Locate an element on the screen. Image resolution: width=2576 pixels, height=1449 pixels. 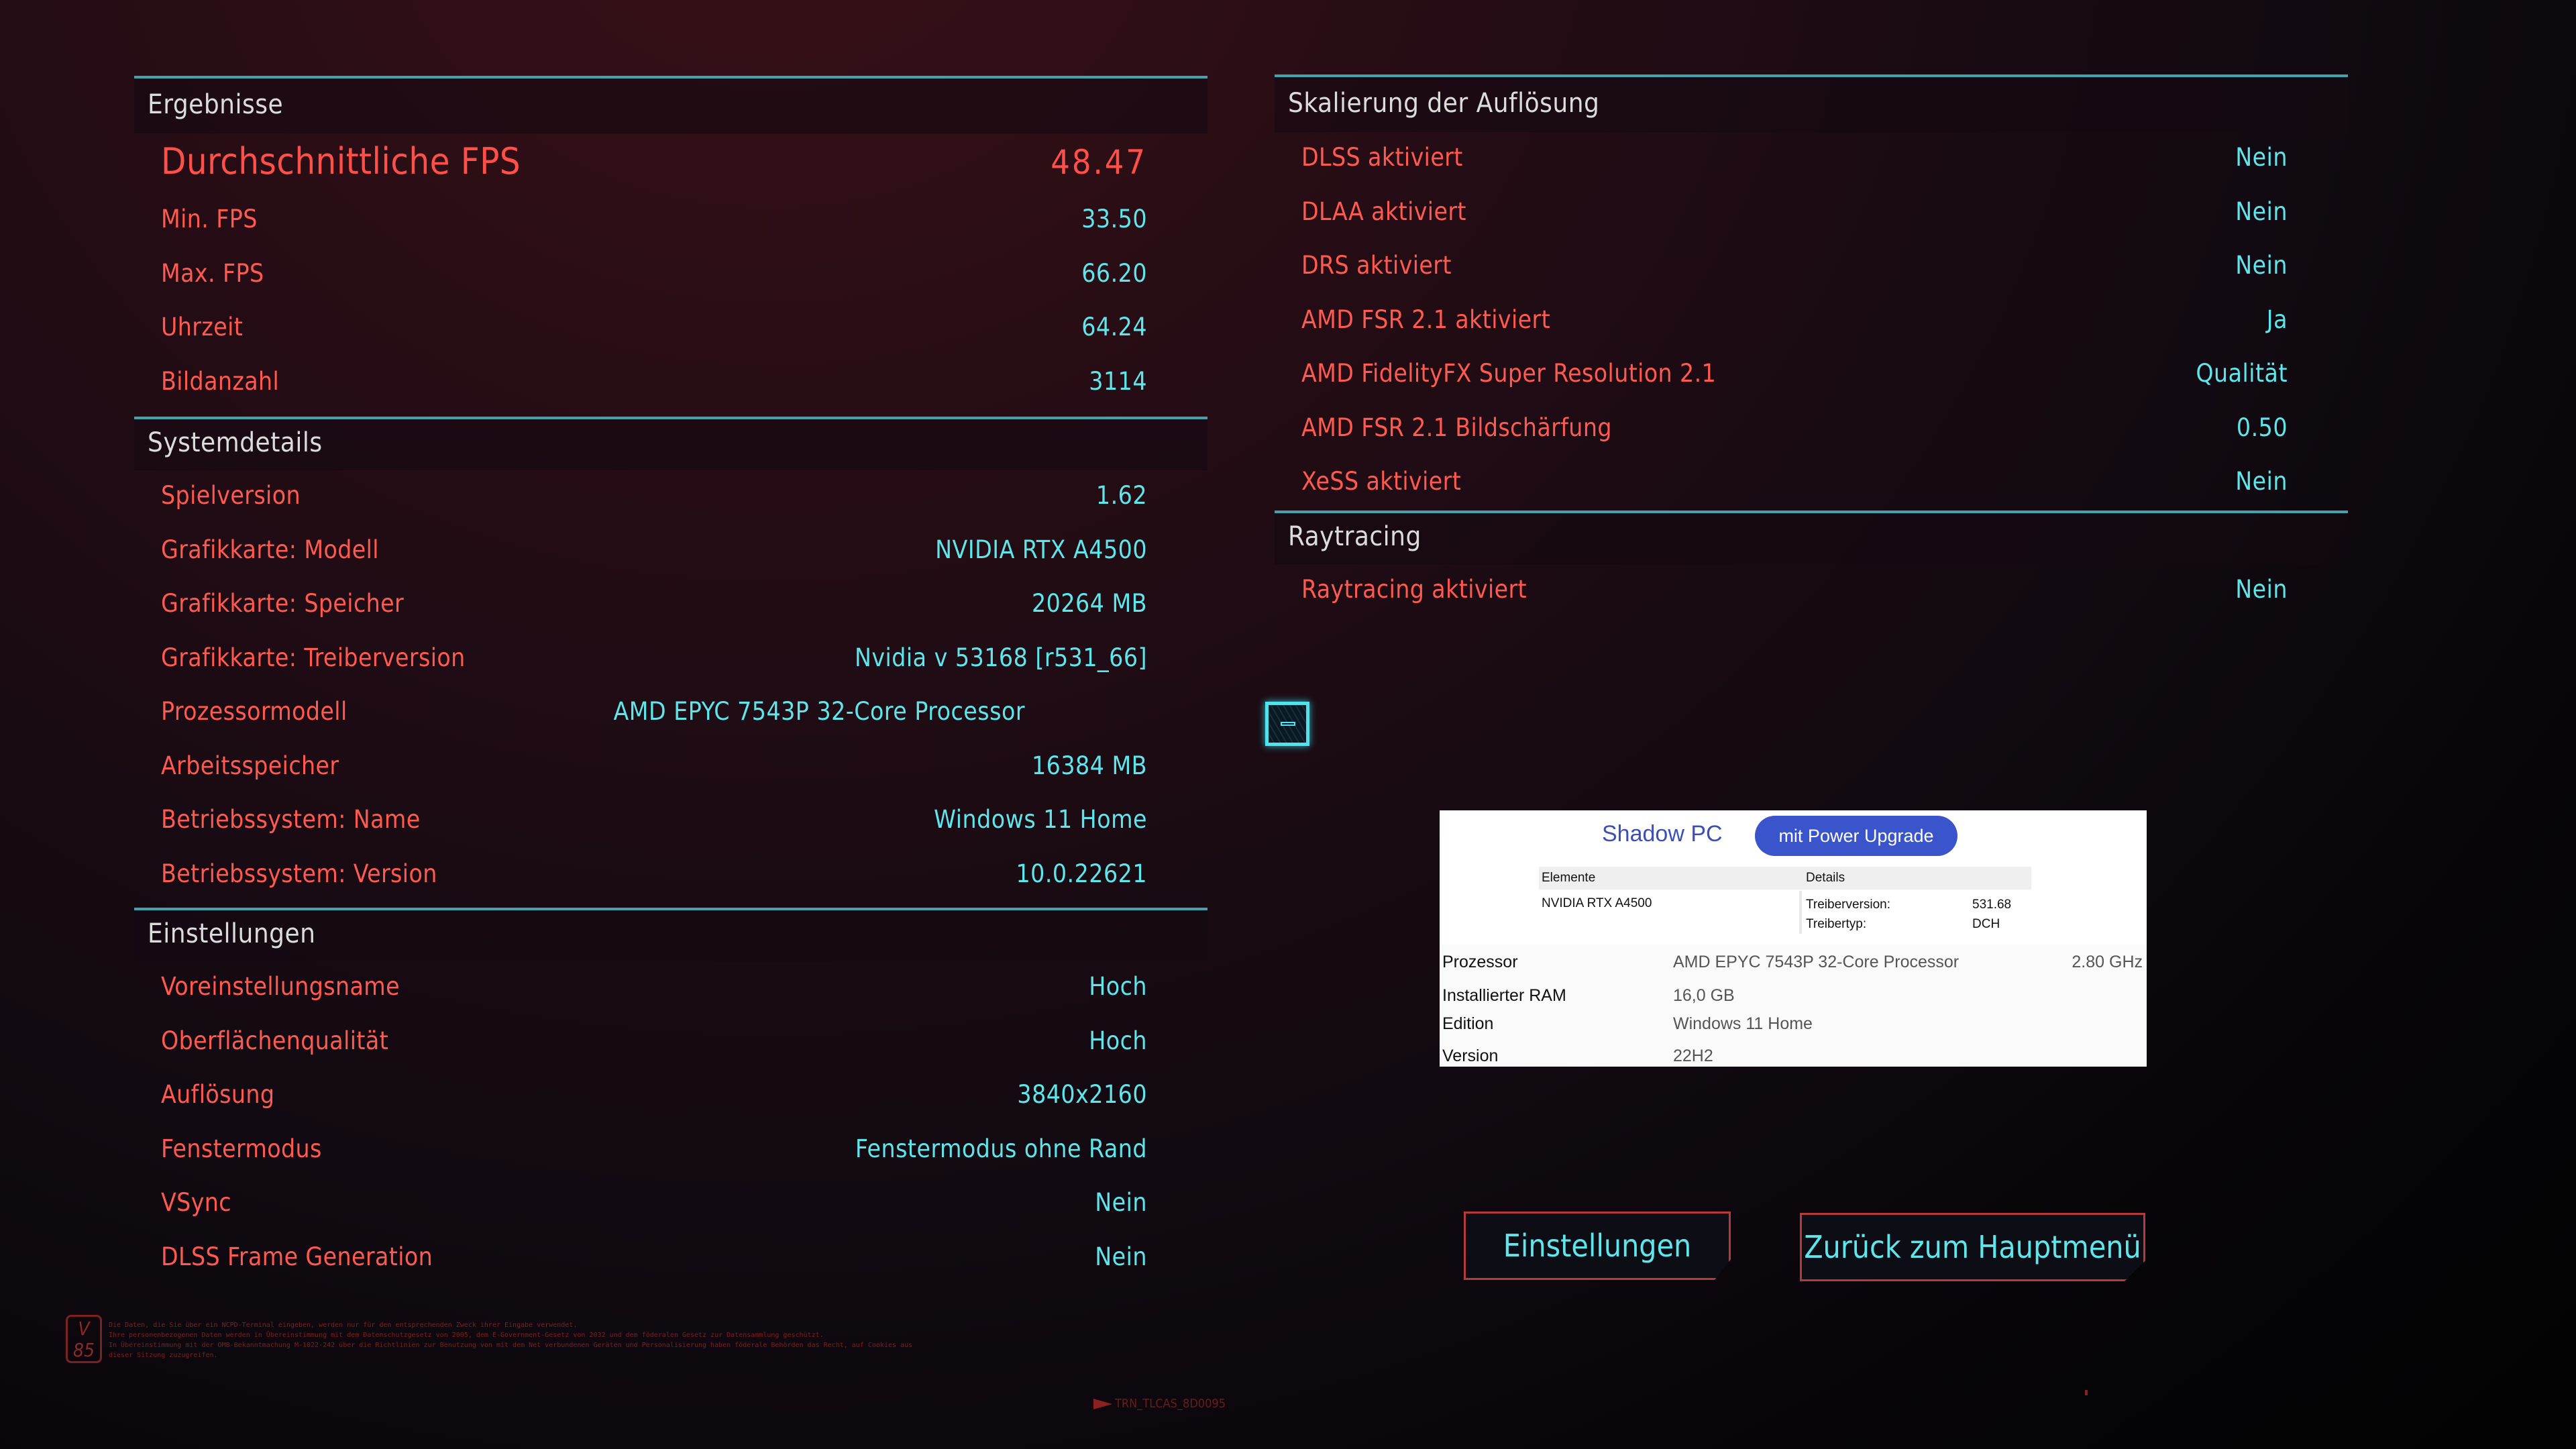
settings-header: Einstellungen is located at coordinates (671, 934).